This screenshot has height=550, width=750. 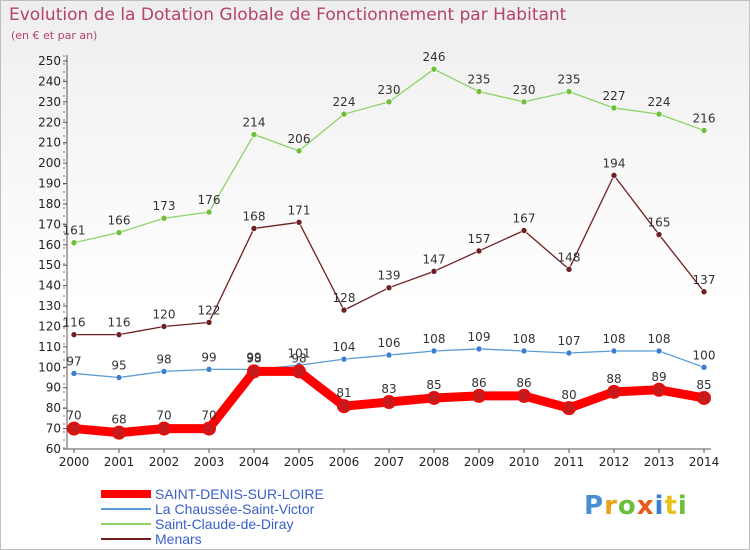 What do you see at coordinates (254, 216) in the screenshot?
I see `data-label: 168` at bounding box center [254, 216].